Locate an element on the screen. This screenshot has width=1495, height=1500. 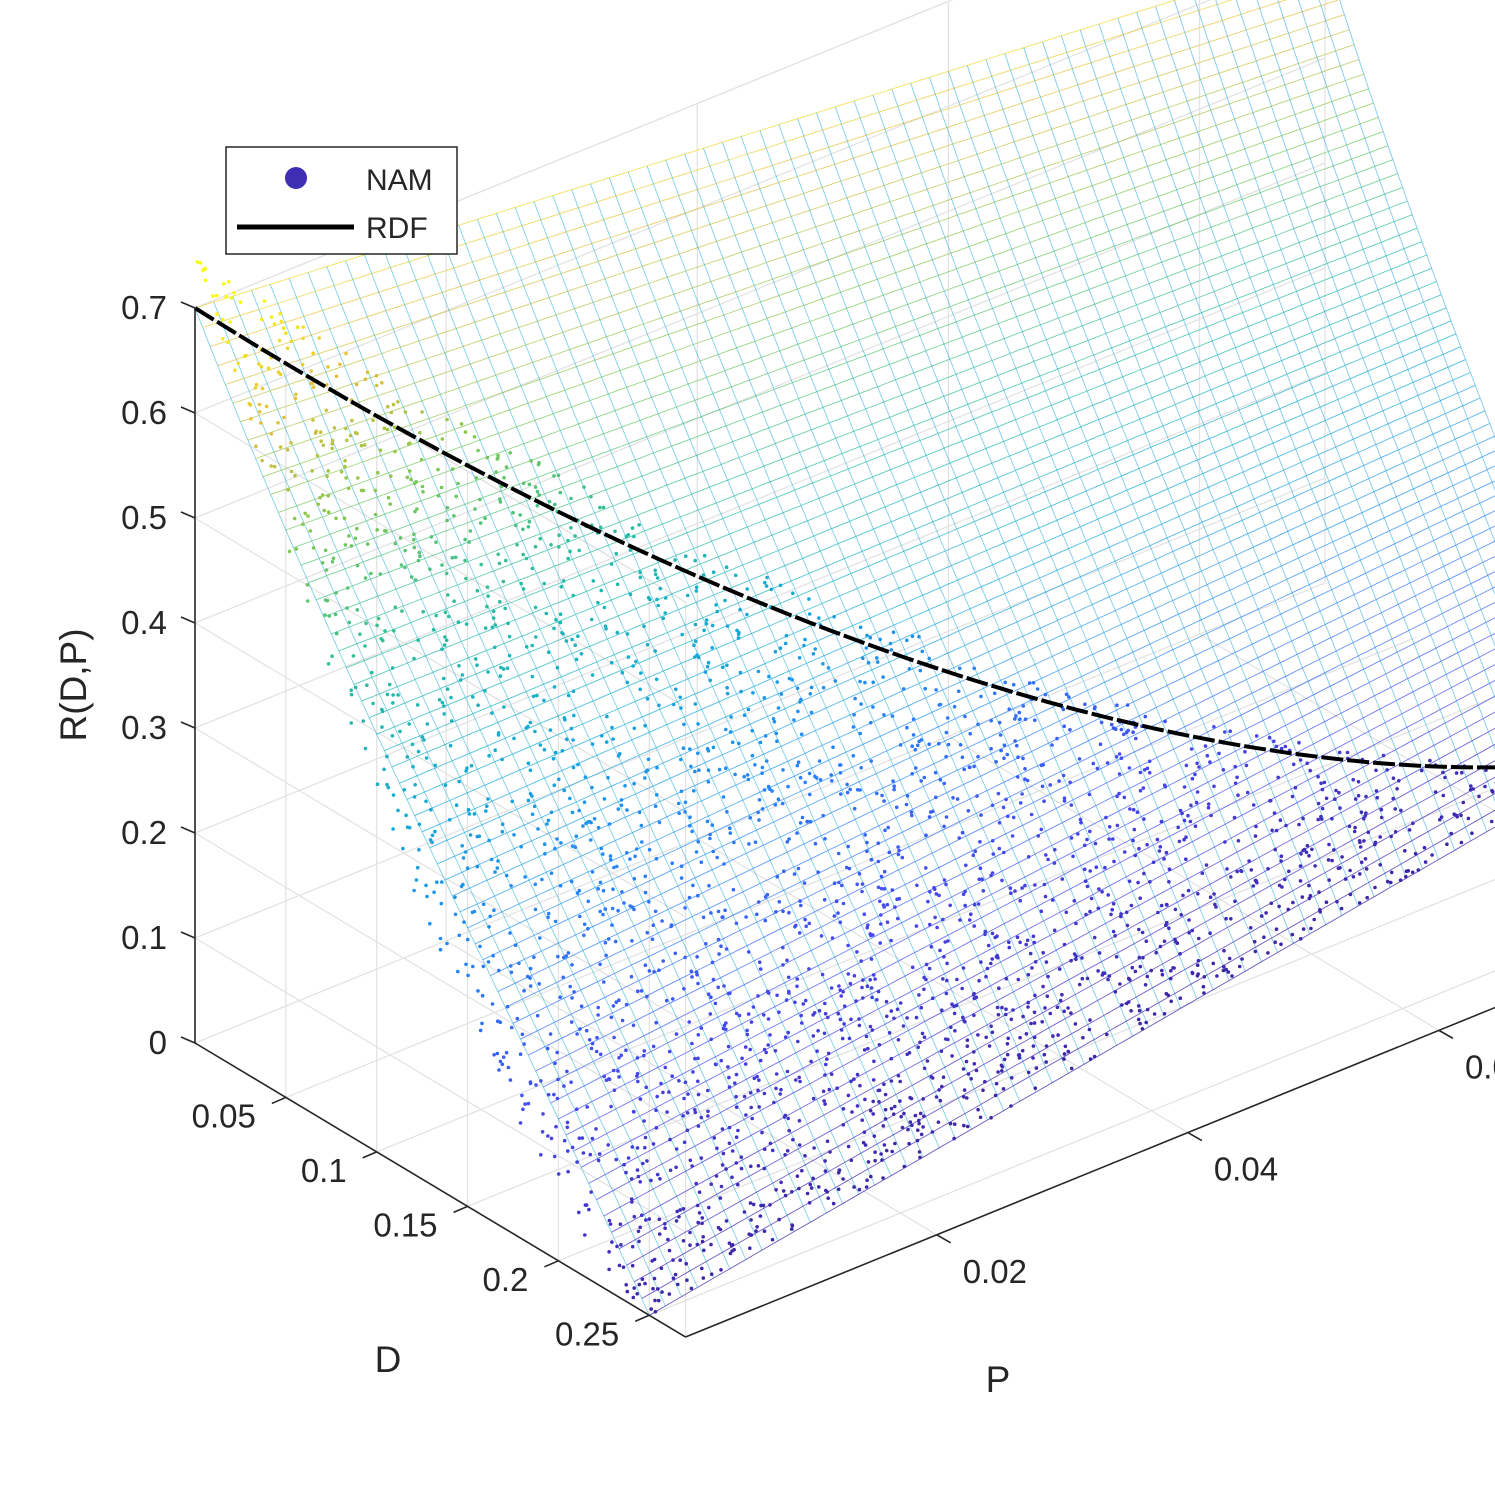
z-tick-label: 0.2 is located at coordinates (144, 832).